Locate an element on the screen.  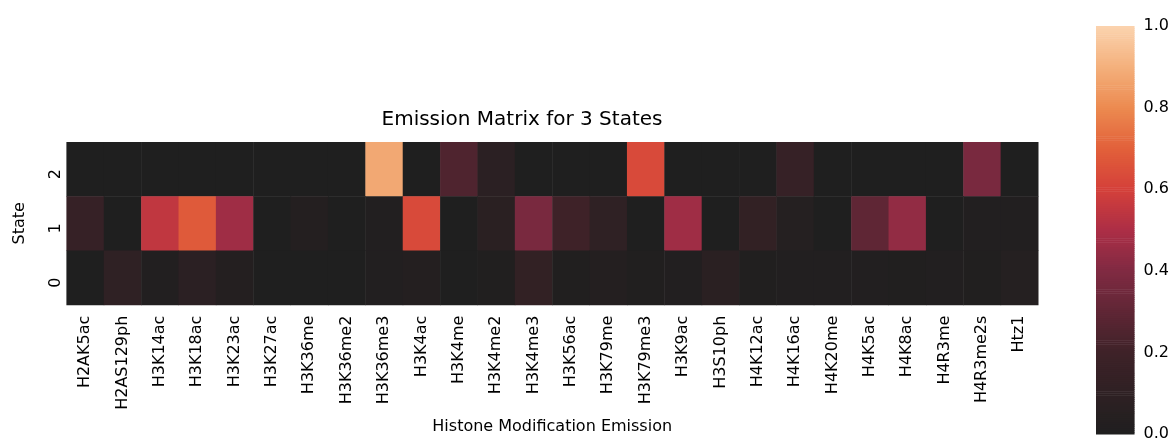
color-bar-label: 0.2 is located at coordinates (1156, 351).